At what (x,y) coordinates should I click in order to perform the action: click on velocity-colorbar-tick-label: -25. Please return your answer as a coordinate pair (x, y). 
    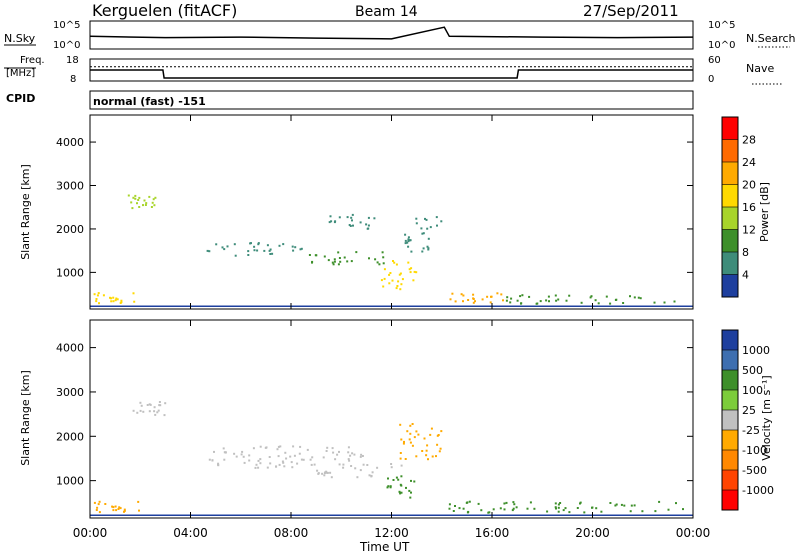
    Looking at the image, I should click on (751, 430).